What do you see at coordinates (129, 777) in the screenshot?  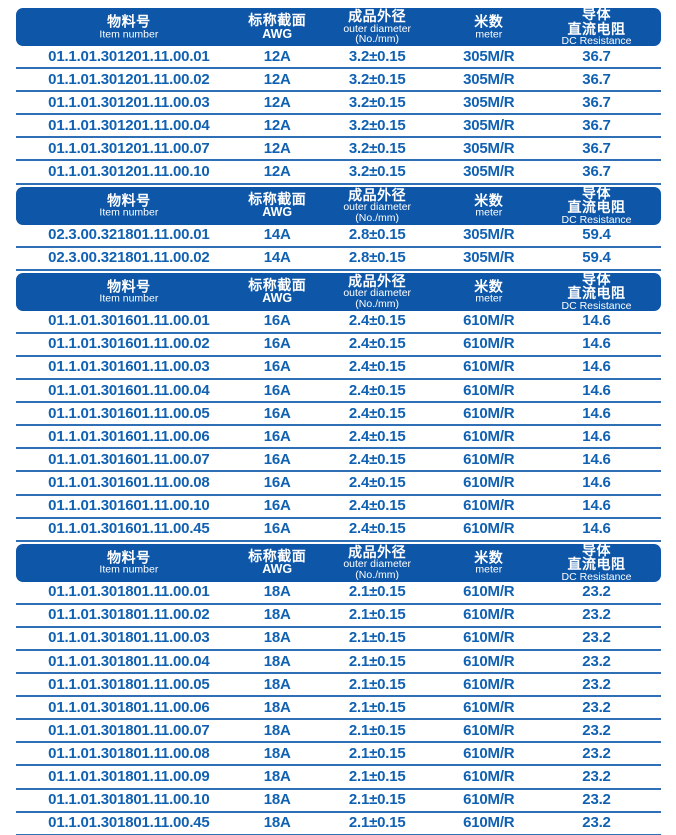 I see `cell-item-number: 01.1.01.301801.11.00.09` at bounding box center [129, 777].